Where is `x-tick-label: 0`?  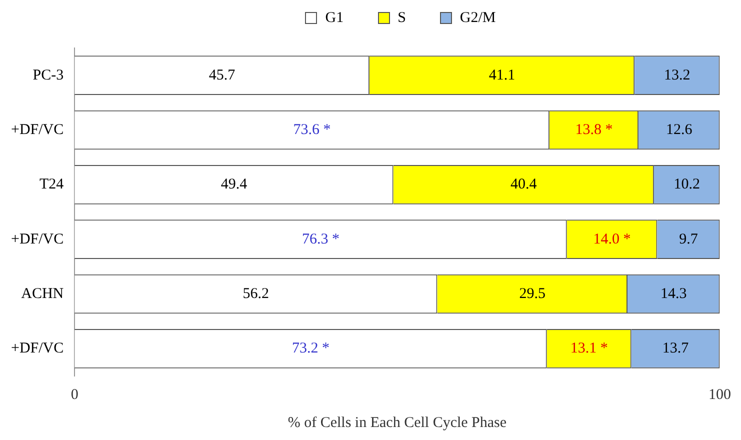
x-tick-label: 0 is located at coordinates (74, 394).